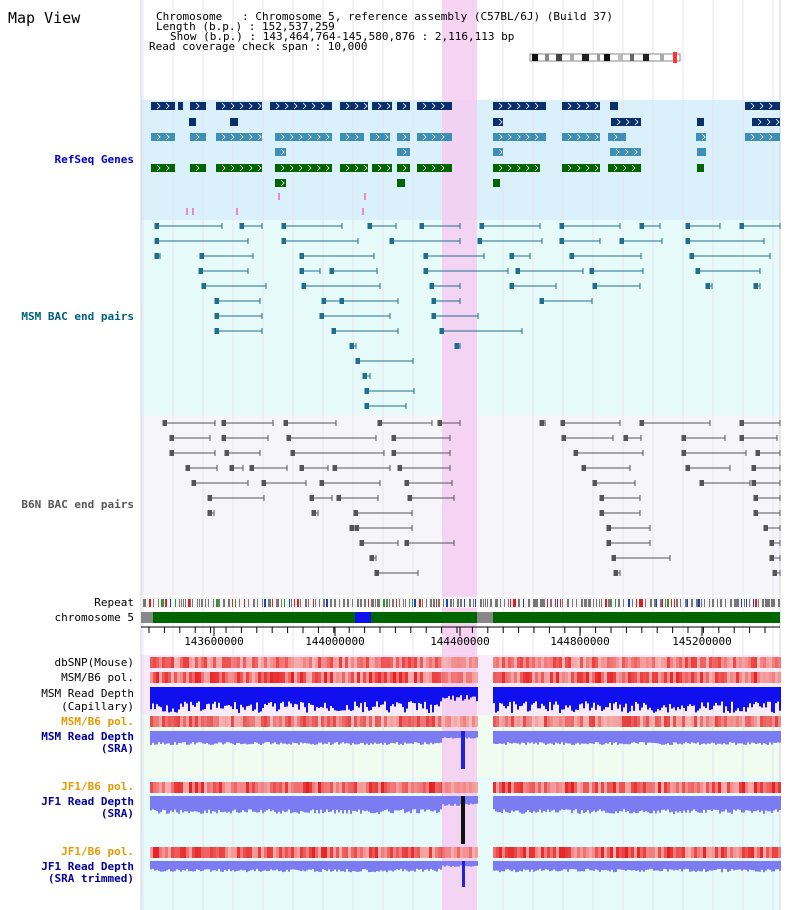  Describe the element at coordinates (87, 693) in the screenshot. I see `msm-depth-capillary-label: MSM Read Depth` at that location.